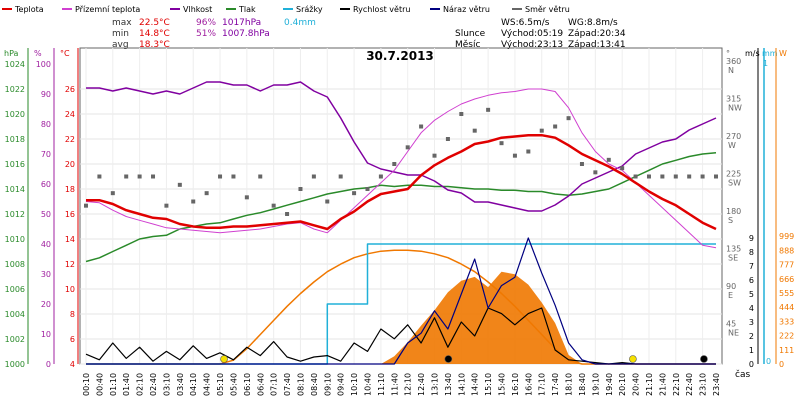 This screenshot has height=404, width=800. I want to click on chart-title: 30.7.2013, so click(400, 56).